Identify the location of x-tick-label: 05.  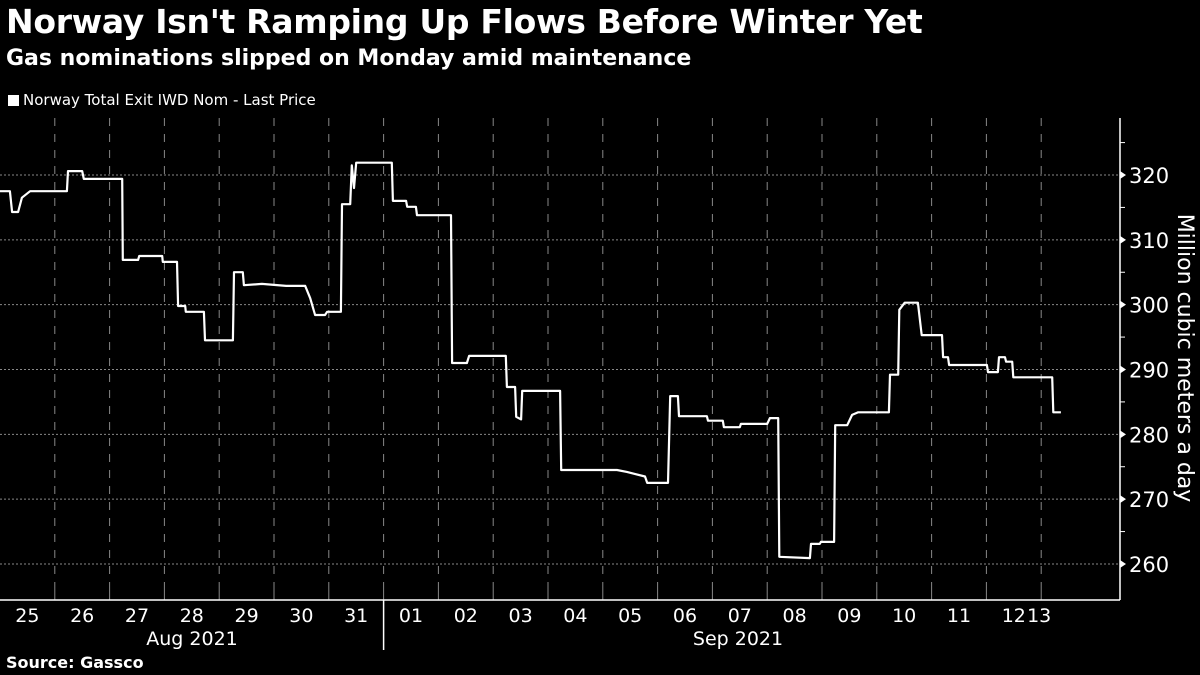
(630, 616).